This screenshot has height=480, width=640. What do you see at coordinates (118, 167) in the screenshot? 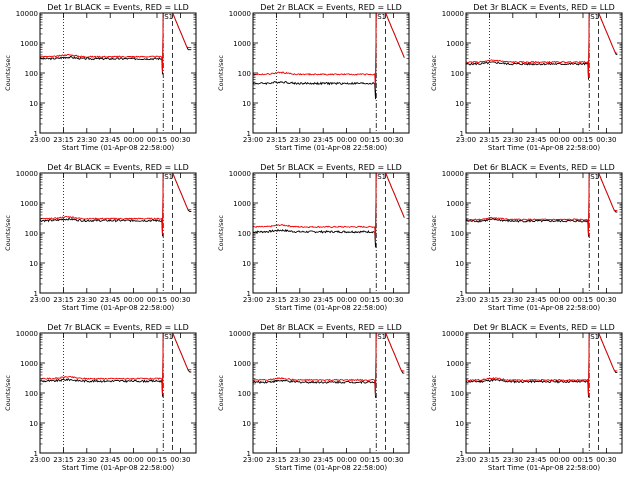
I see `panel-title: Det 4r BLACK = Events, RED = LLD` at bounding box center [118, 167].